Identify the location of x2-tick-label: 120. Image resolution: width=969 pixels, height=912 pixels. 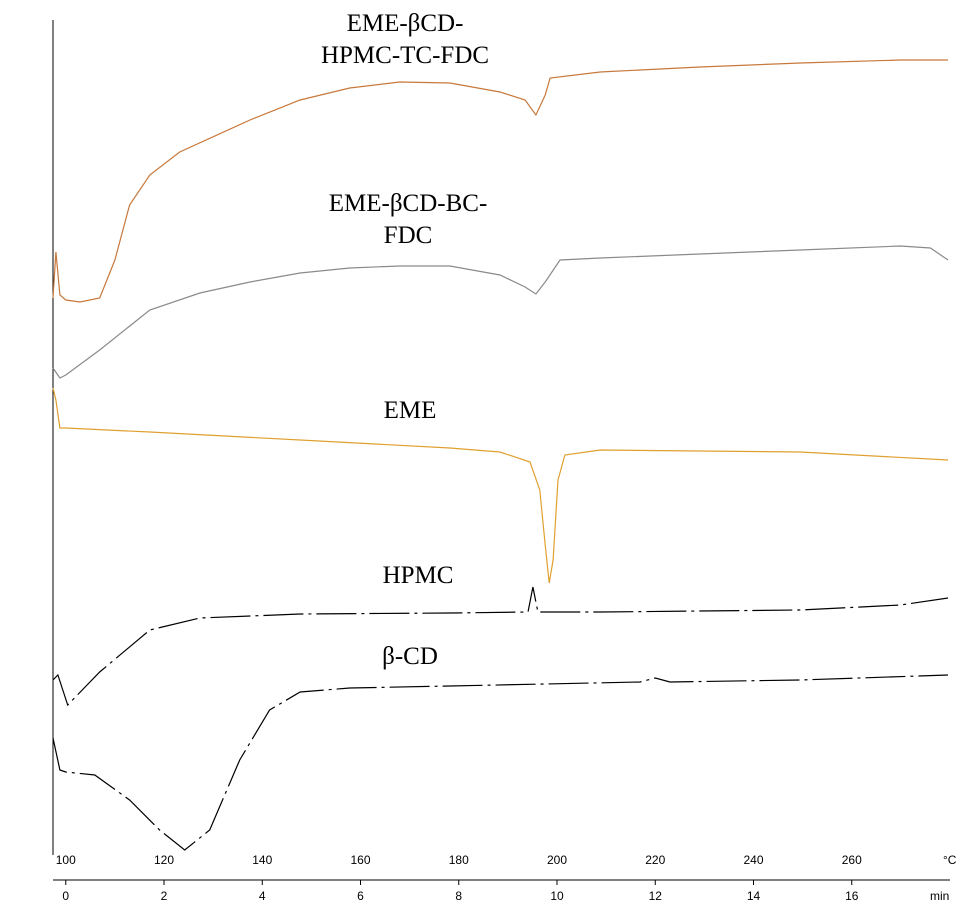
(164, 860).